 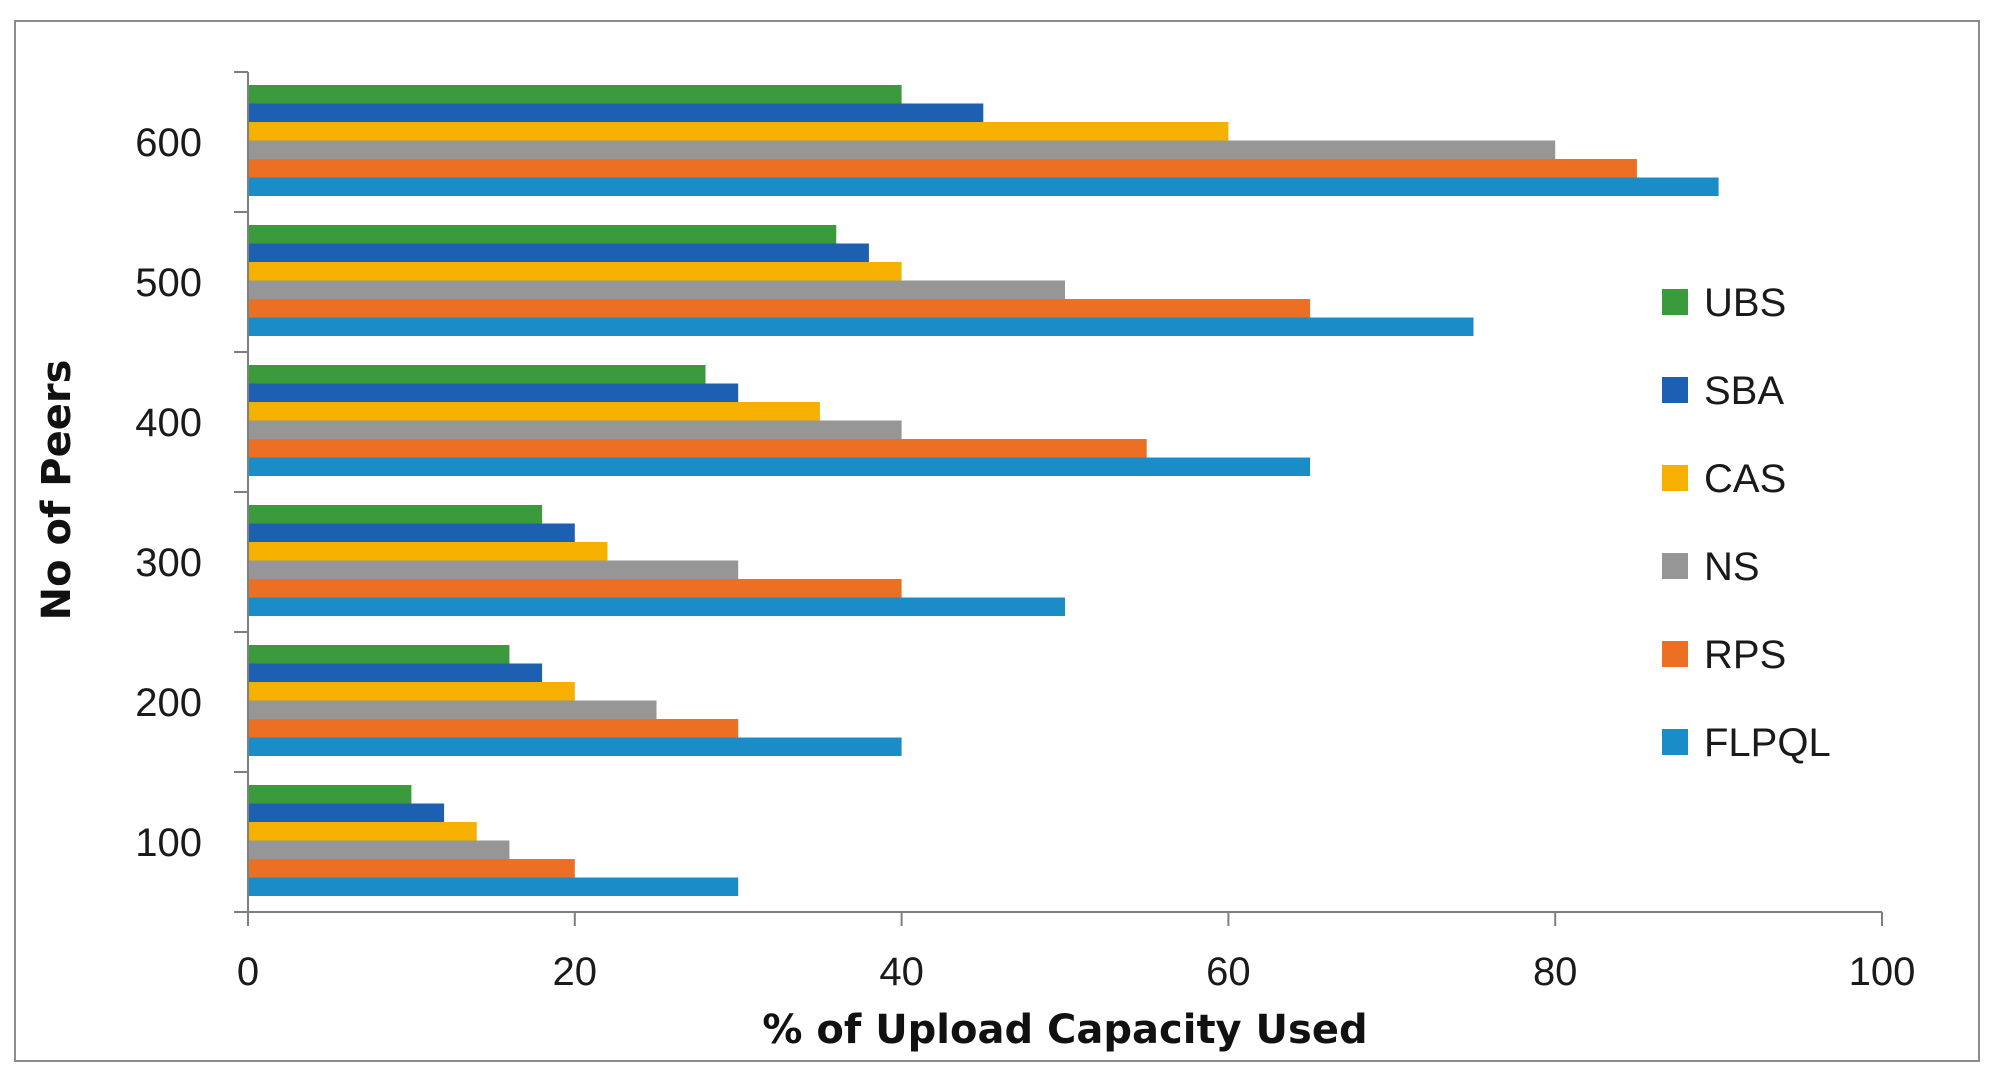 I want to click on x-tick-label: 80, so click(x=1555, y=972).